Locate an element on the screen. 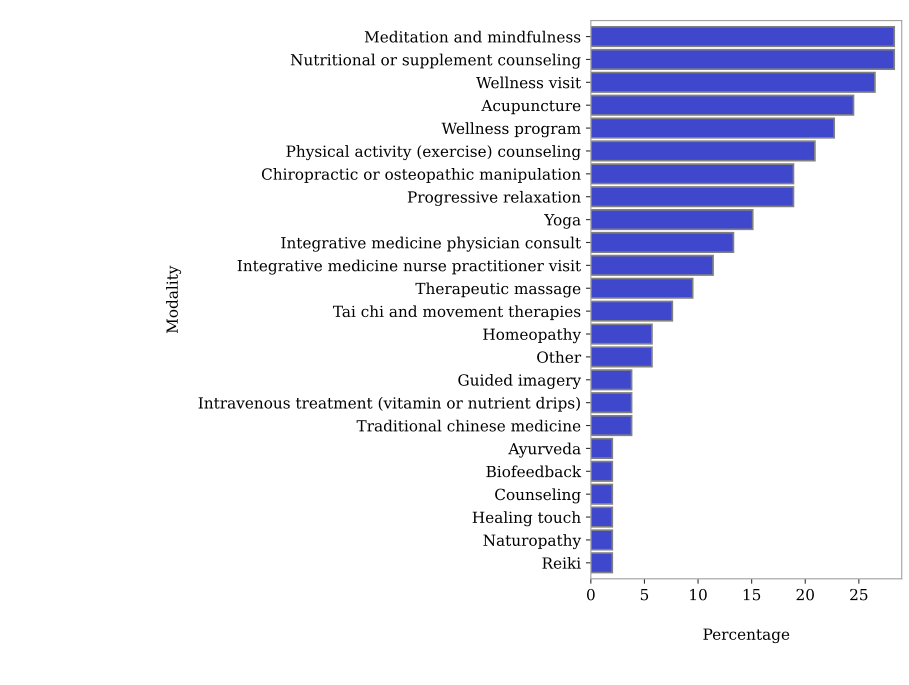  y-tick-label: Wellness visit is located at coordinates (529, 82).